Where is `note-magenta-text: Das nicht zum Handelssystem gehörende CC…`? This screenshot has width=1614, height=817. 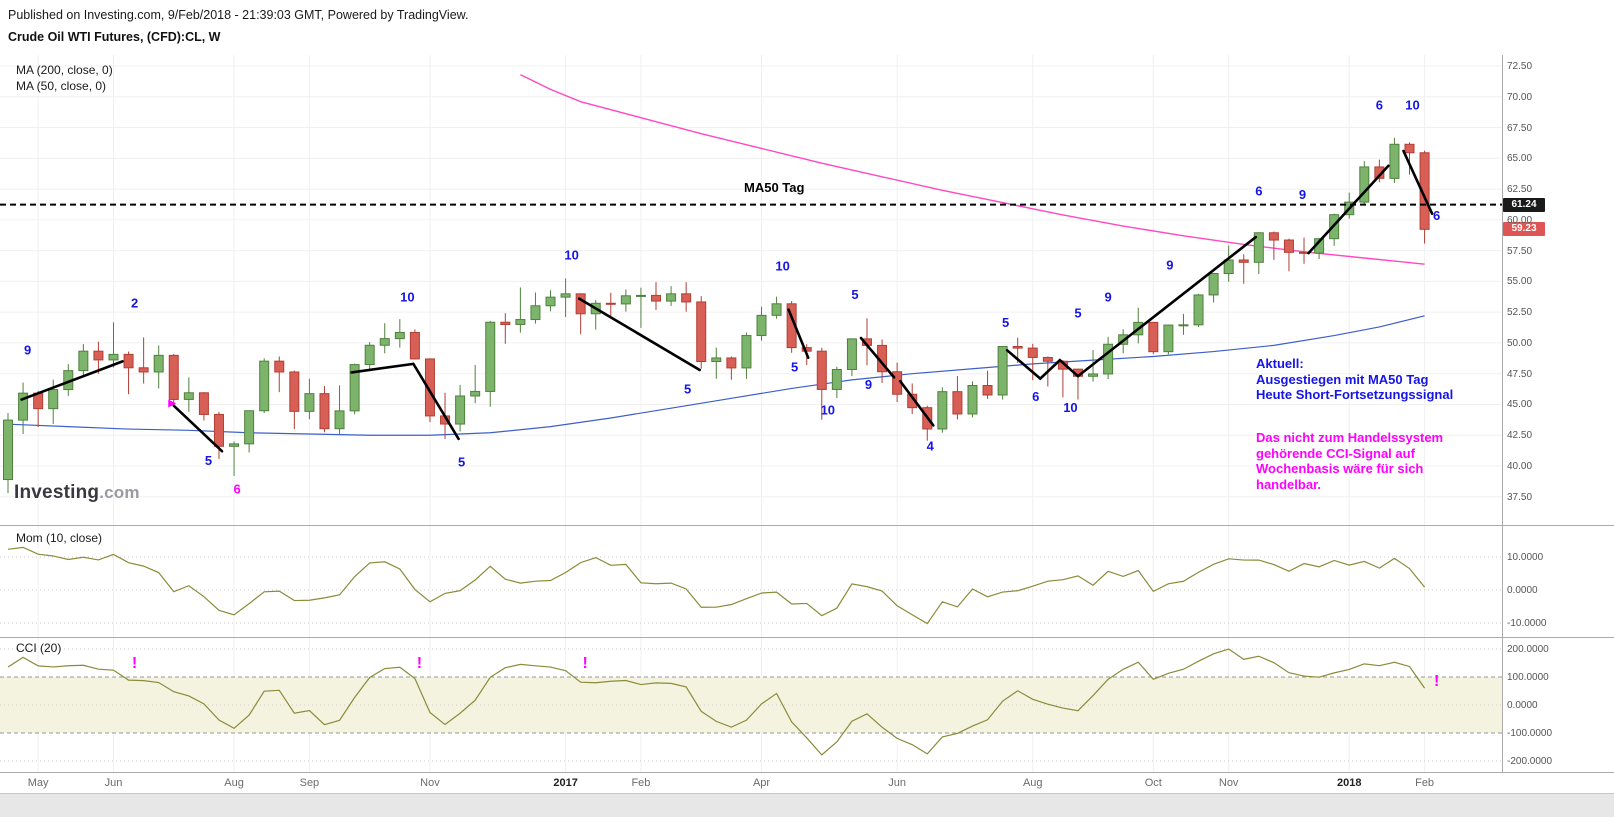
note-magenta-text: Das nicht zum Handelssystem gehörende CC… is located at coordinates (1350, 461).